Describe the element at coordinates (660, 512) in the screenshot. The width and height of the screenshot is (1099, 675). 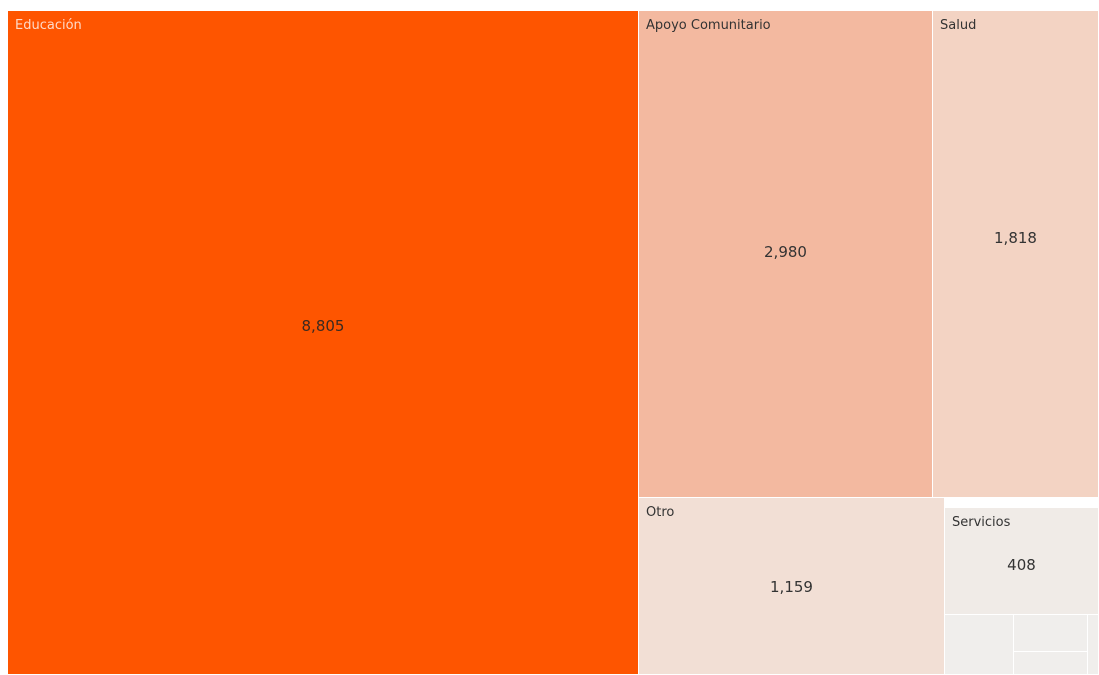
I see `tile-label-otro: Otro` at that location.